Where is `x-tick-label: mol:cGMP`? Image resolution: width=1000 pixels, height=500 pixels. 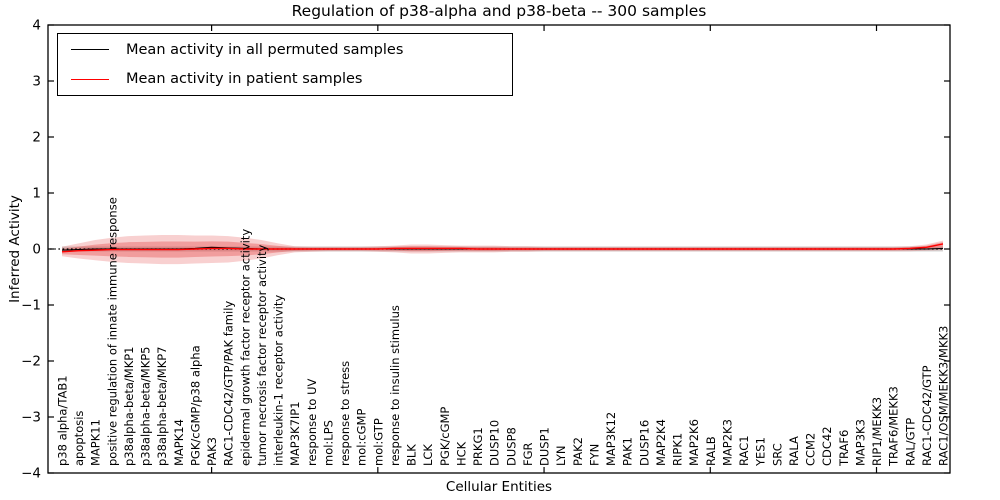
x-tick-label: mol:cGMP is located at coordinates (362, 437).